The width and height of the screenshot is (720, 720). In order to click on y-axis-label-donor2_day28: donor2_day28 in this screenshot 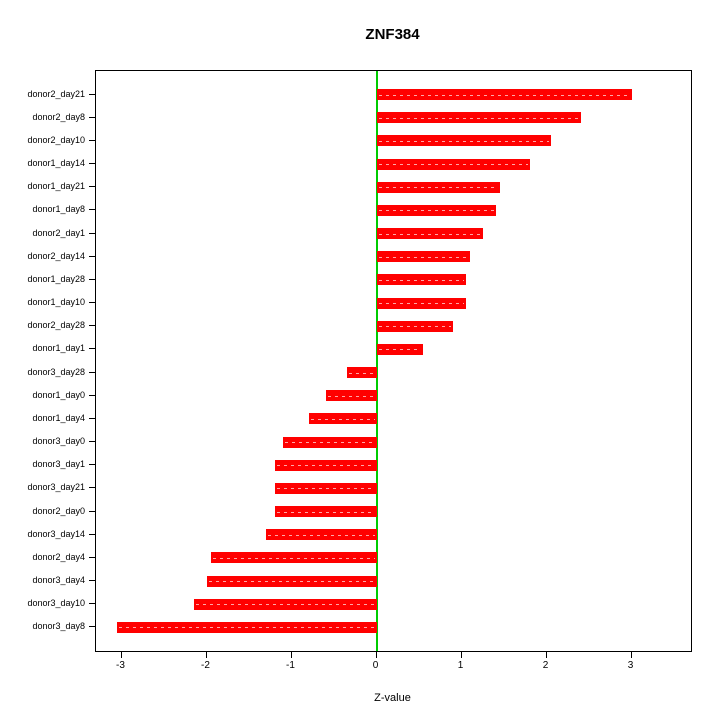, I will do `click(56, 325)`.